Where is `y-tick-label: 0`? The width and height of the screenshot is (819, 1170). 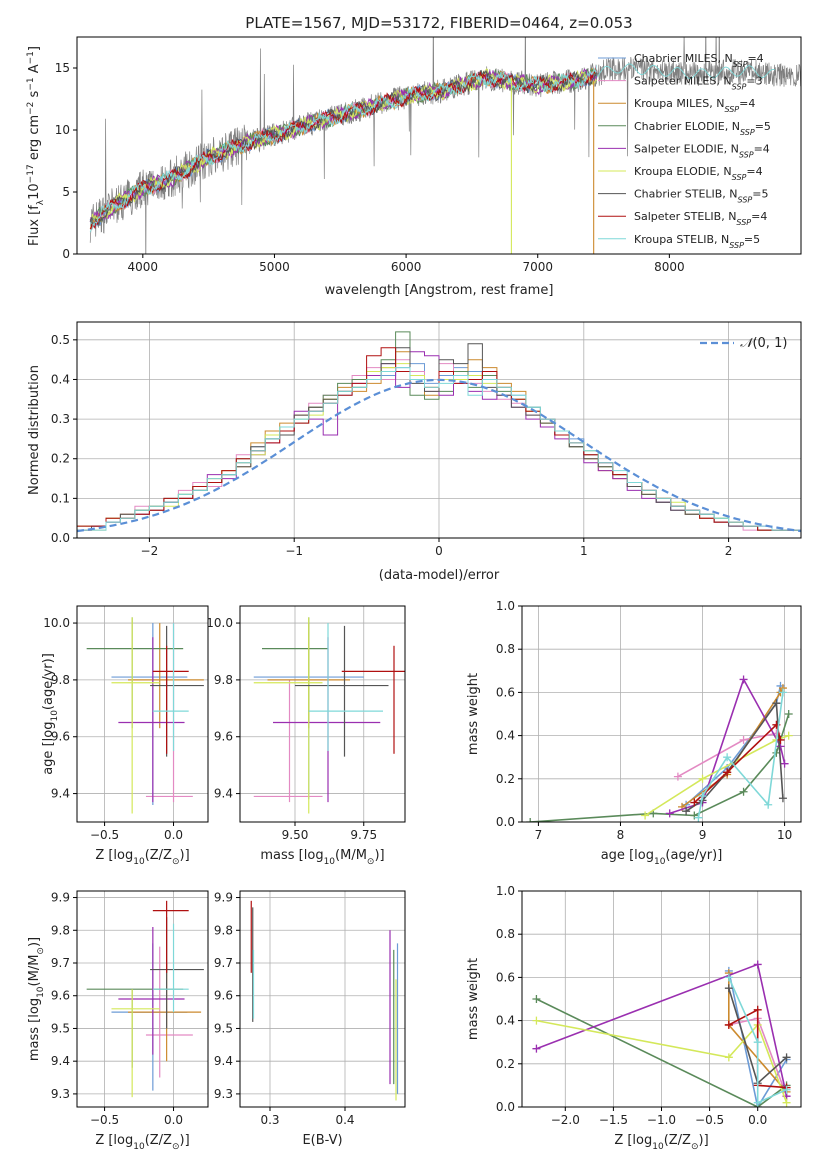
y-tick-label: 0 is located at coordinates (66, 254).